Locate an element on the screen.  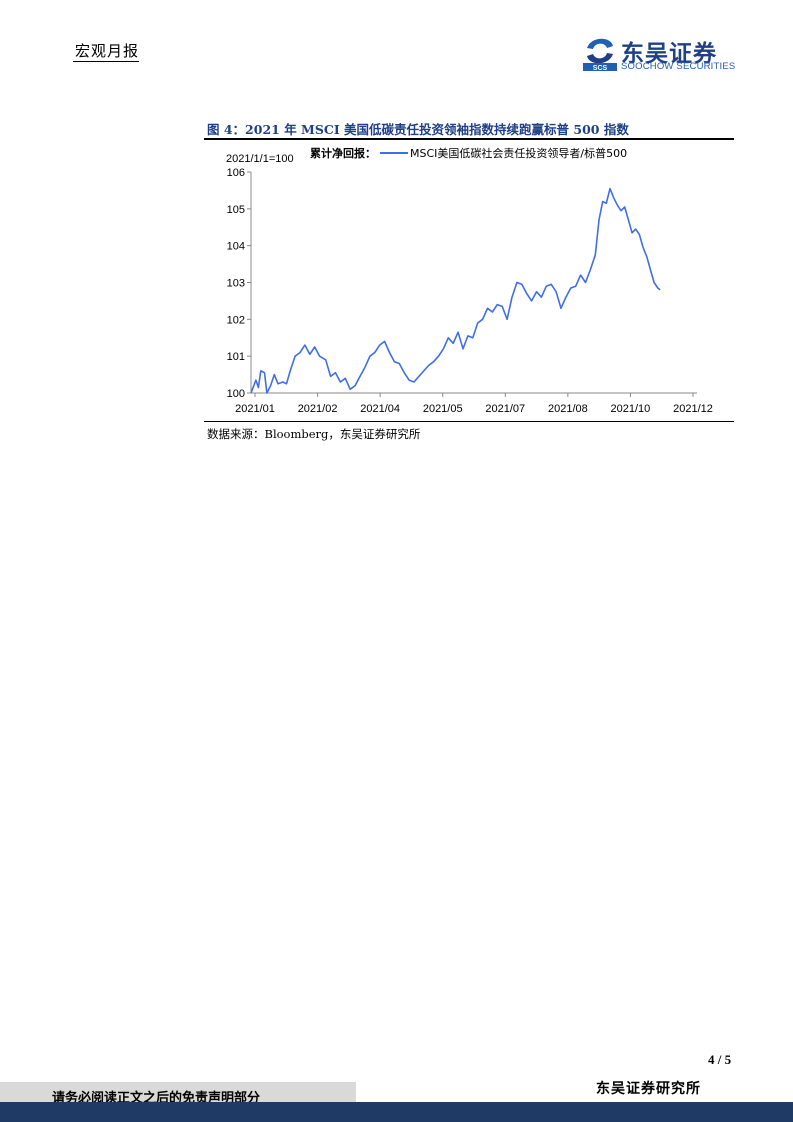
x-tick-label: 2021/04 is located at coordinates (380, 409).